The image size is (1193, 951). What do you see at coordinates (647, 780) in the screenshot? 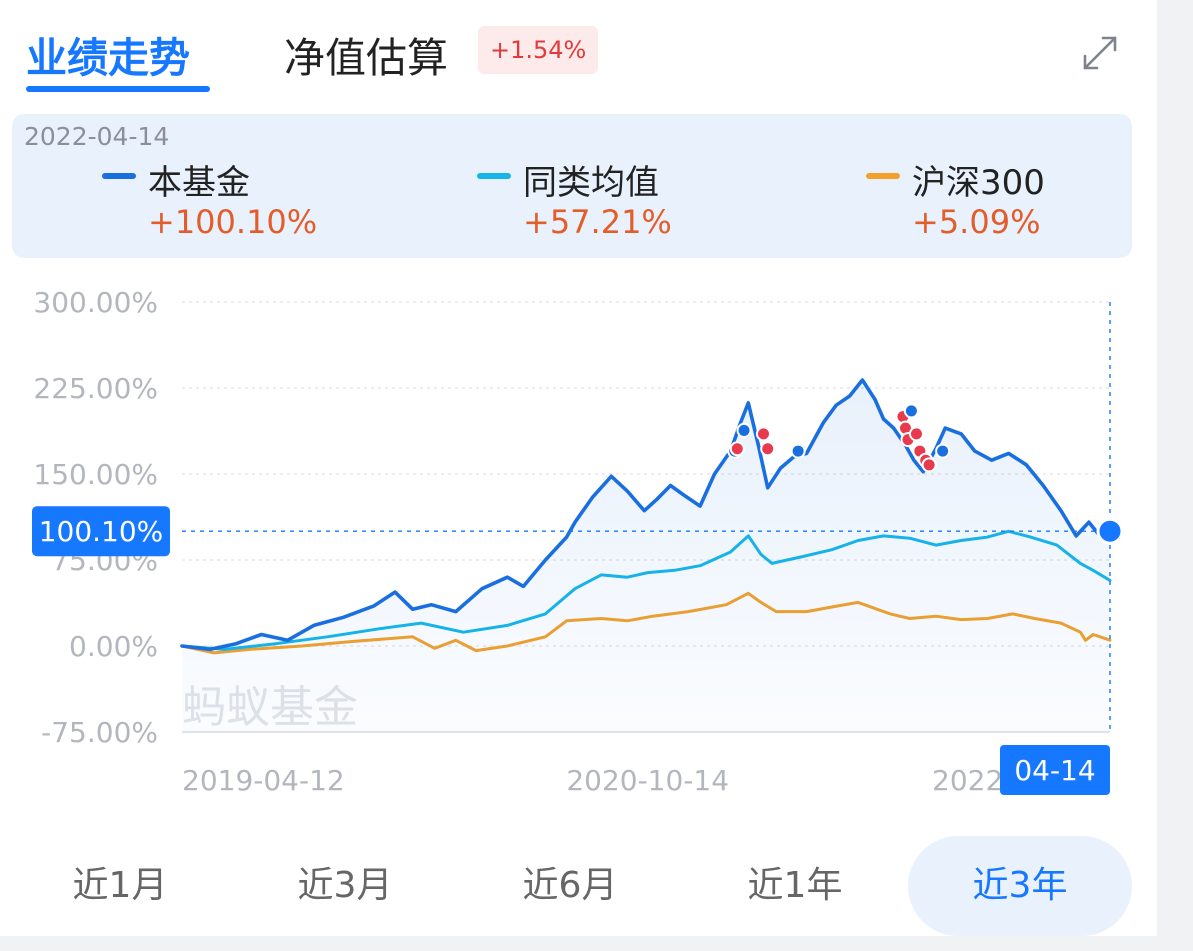
I see `x-tick-label: 2020-10-14` at bounding box center [647, 780].